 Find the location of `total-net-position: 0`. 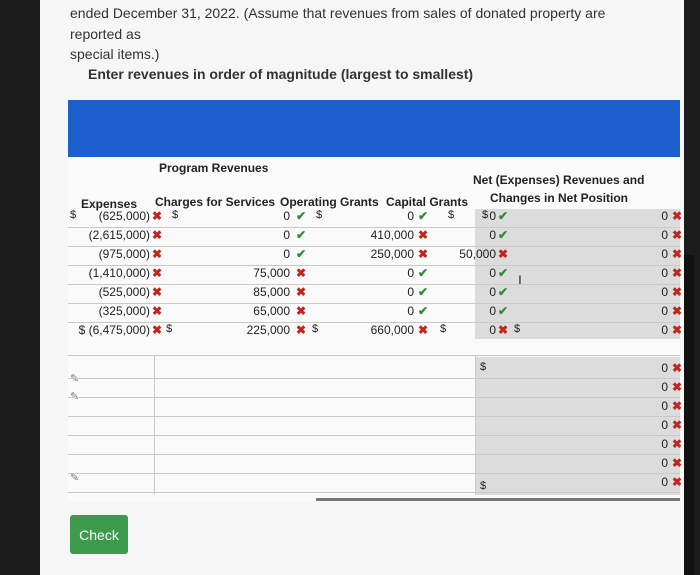

total-net-position: 0 is located at coordinates (664, 330).